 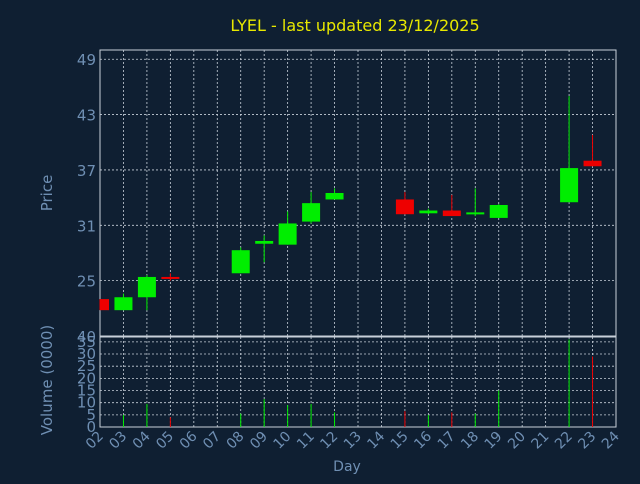 I want to click on price-tick-label: 43, so click(x=86, y=116).